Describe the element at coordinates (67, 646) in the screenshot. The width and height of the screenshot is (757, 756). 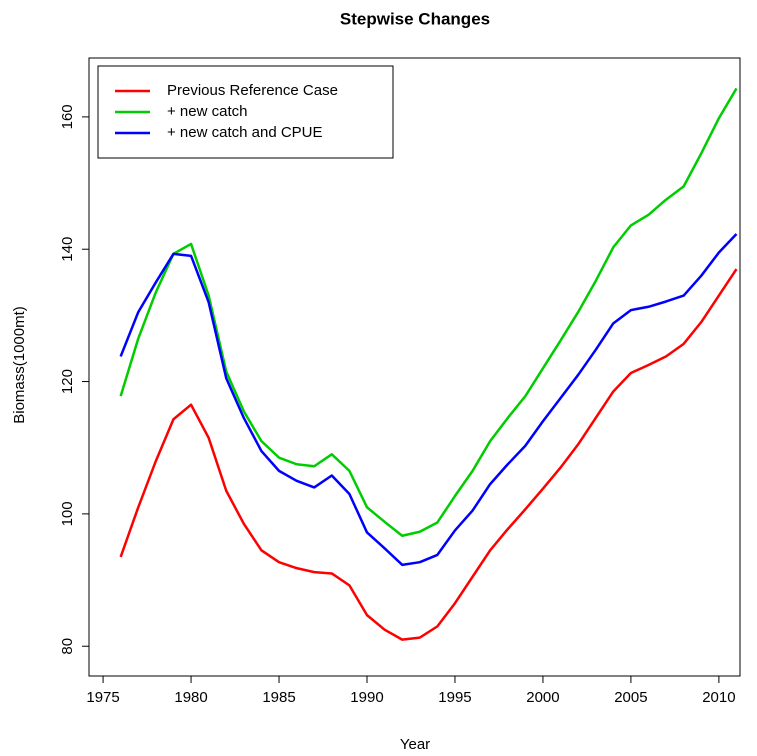
I see `y-tick-label: 80` at that location.